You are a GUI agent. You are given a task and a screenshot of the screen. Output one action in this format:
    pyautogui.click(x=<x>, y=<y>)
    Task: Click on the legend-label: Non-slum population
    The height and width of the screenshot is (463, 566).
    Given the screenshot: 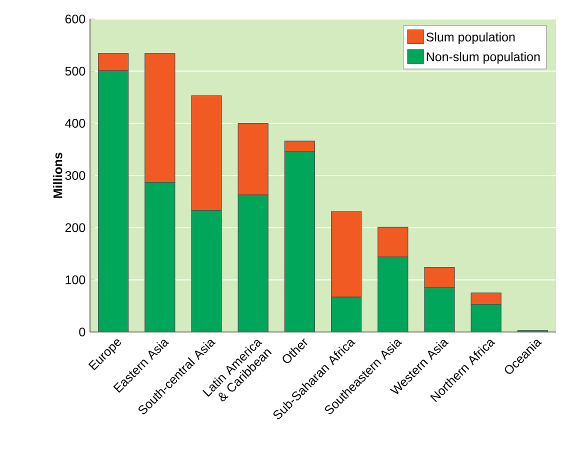 What is the action you would take?
    pyautogui.click(x=483, y=58)
    